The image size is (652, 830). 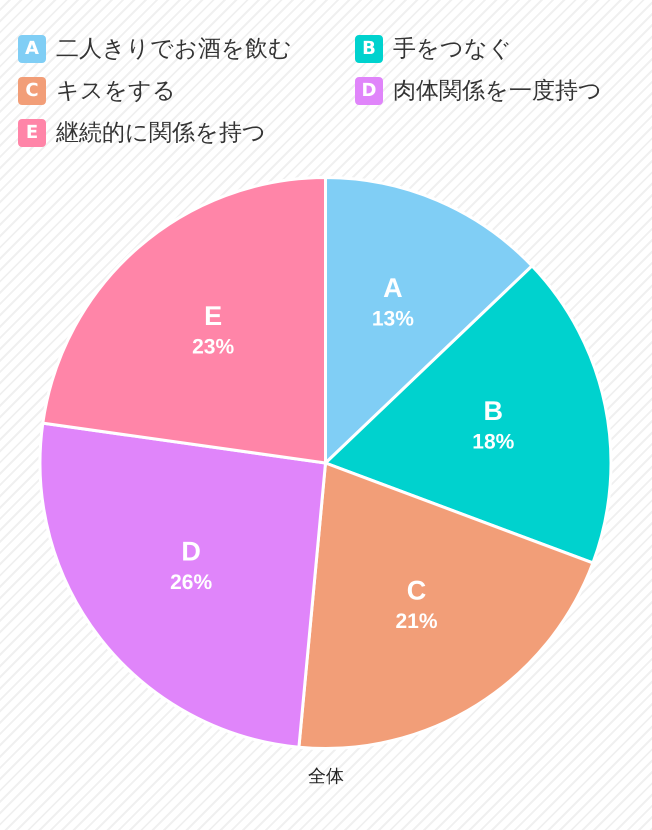 What do you see at coordinates (32, 133) in the screenshot?
I see `legend-swatch: E` at bounding box center [32, 133].